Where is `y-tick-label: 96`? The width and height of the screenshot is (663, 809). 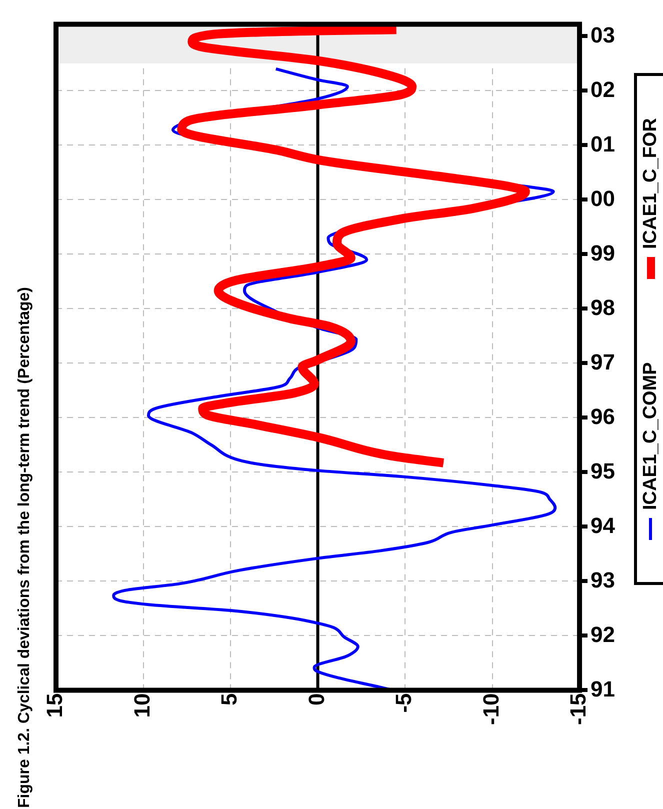 y-tick-label: 96 is located at coordinates (603, 416).